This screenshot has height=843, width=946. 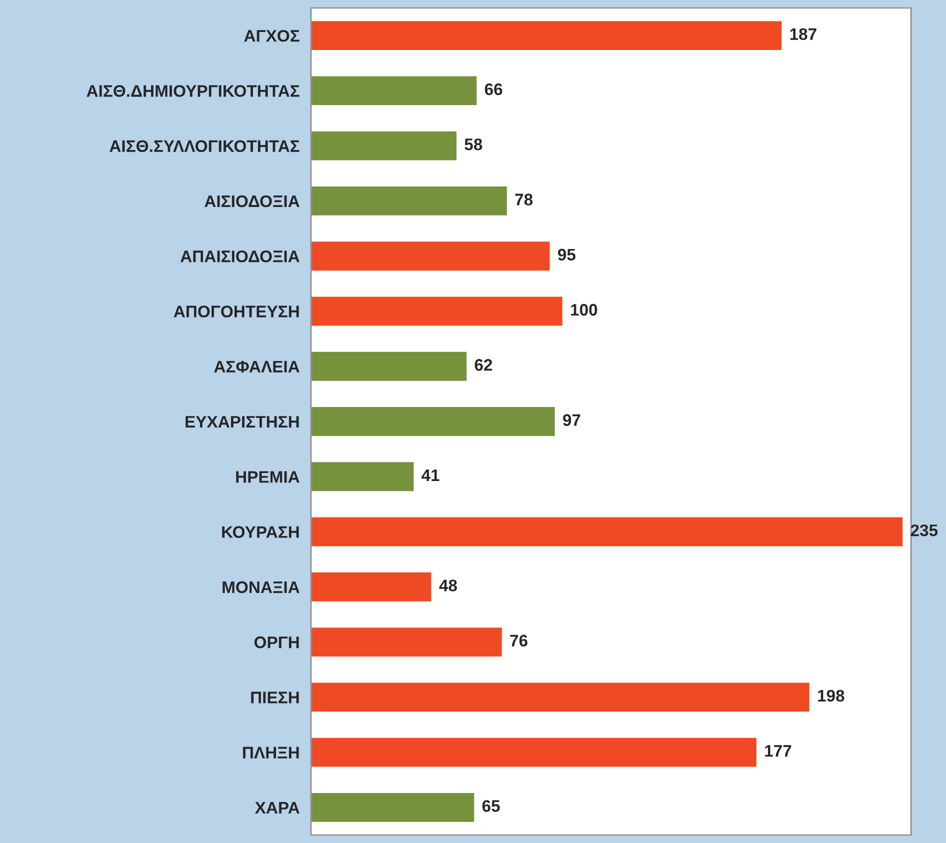 I want to click on y-tick-label: ΟΡΓΗ, so click(x=276, y=642).